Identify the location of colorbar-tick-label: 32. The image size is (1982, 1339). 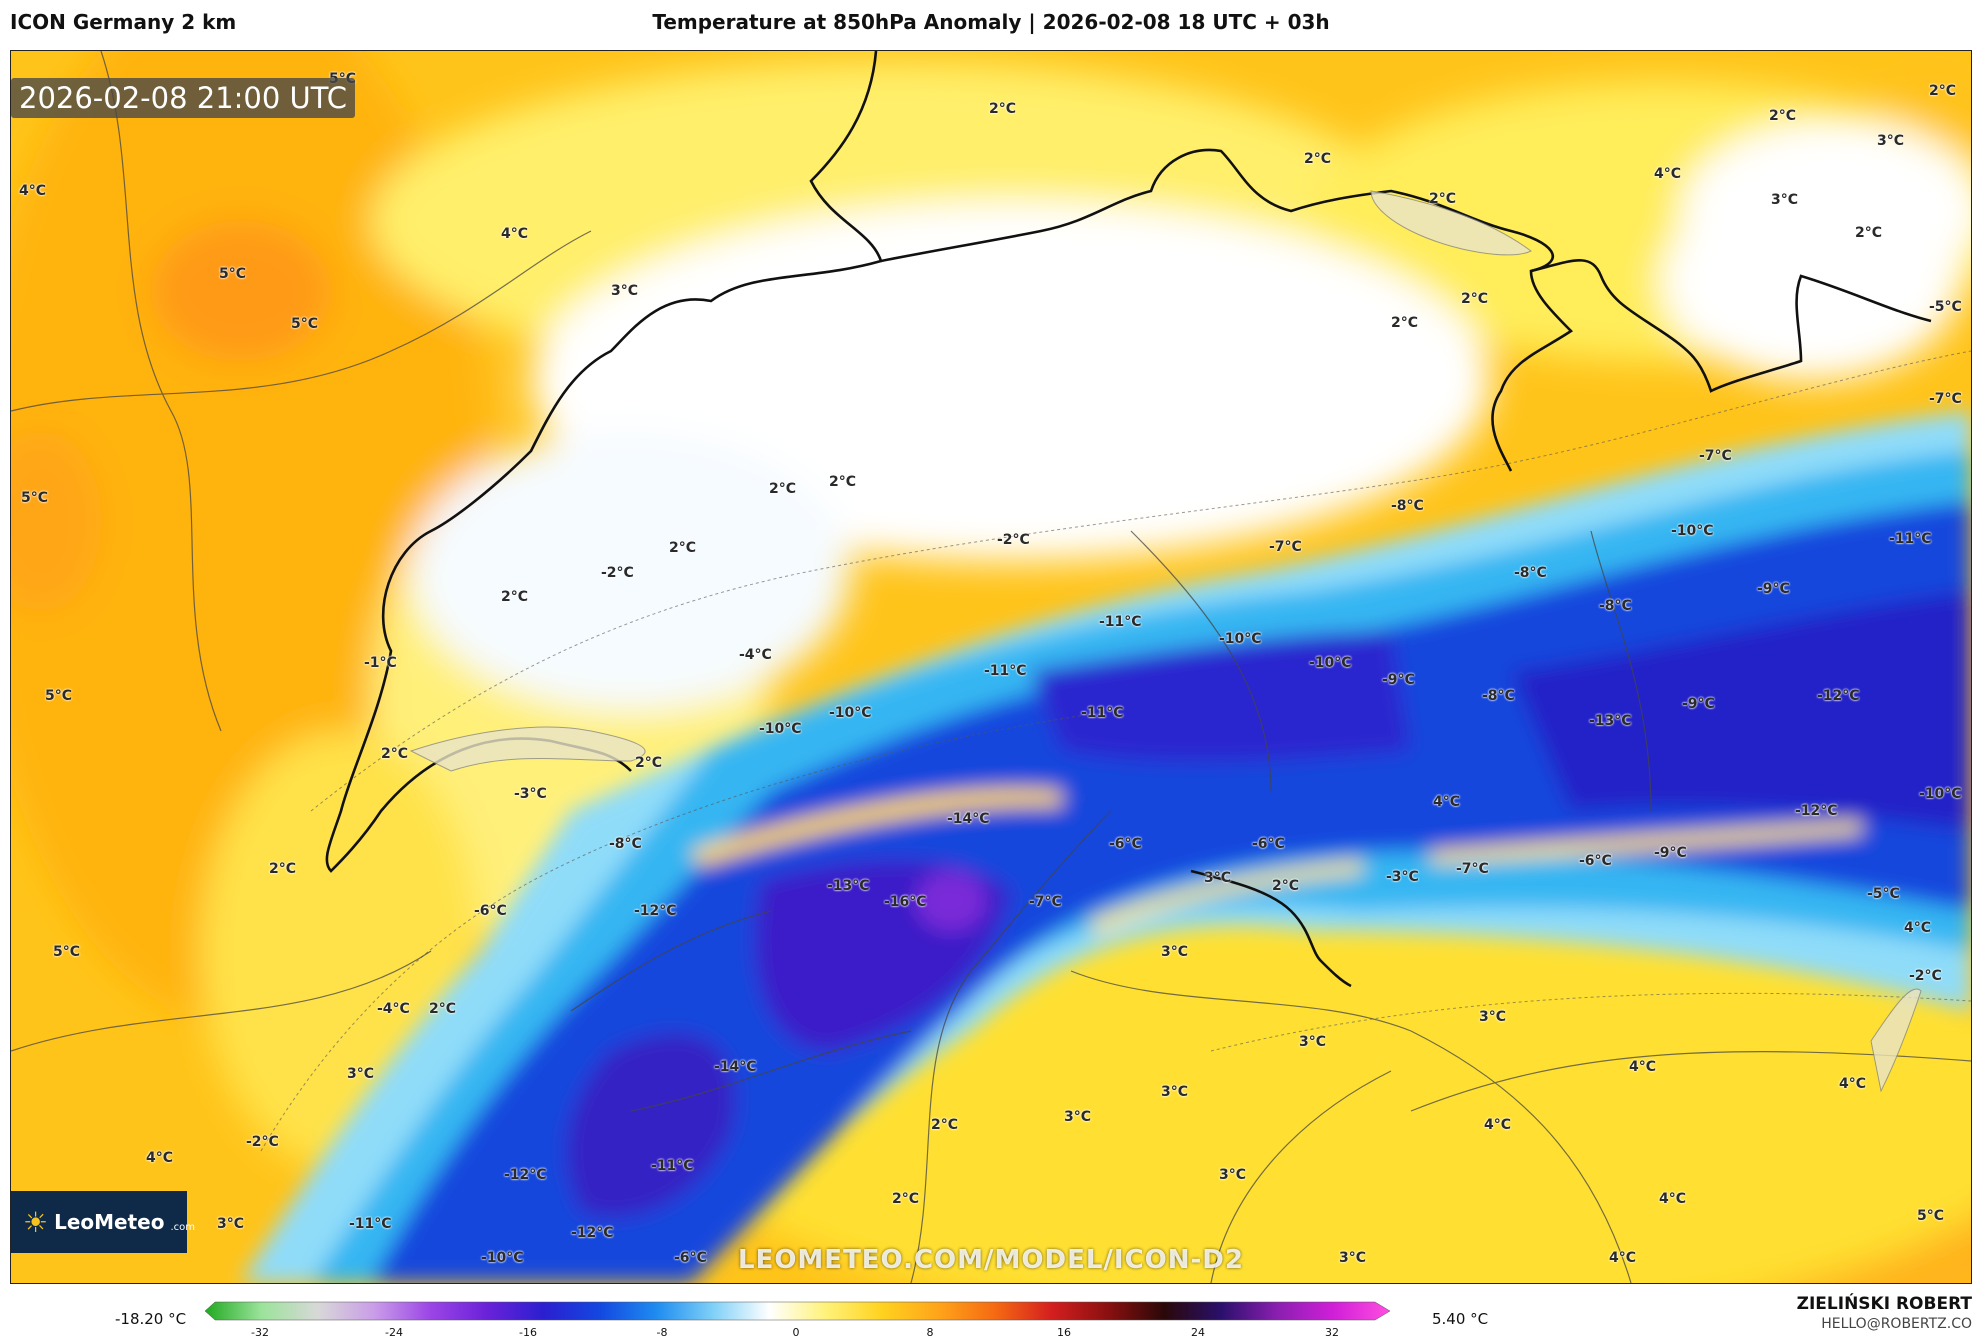
(1332, 1332).